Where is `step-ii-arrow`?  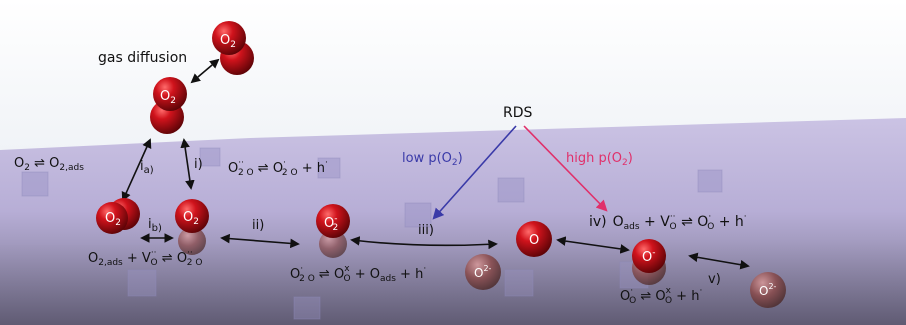 step-ii-arrow is located at coordinates (260, 241).